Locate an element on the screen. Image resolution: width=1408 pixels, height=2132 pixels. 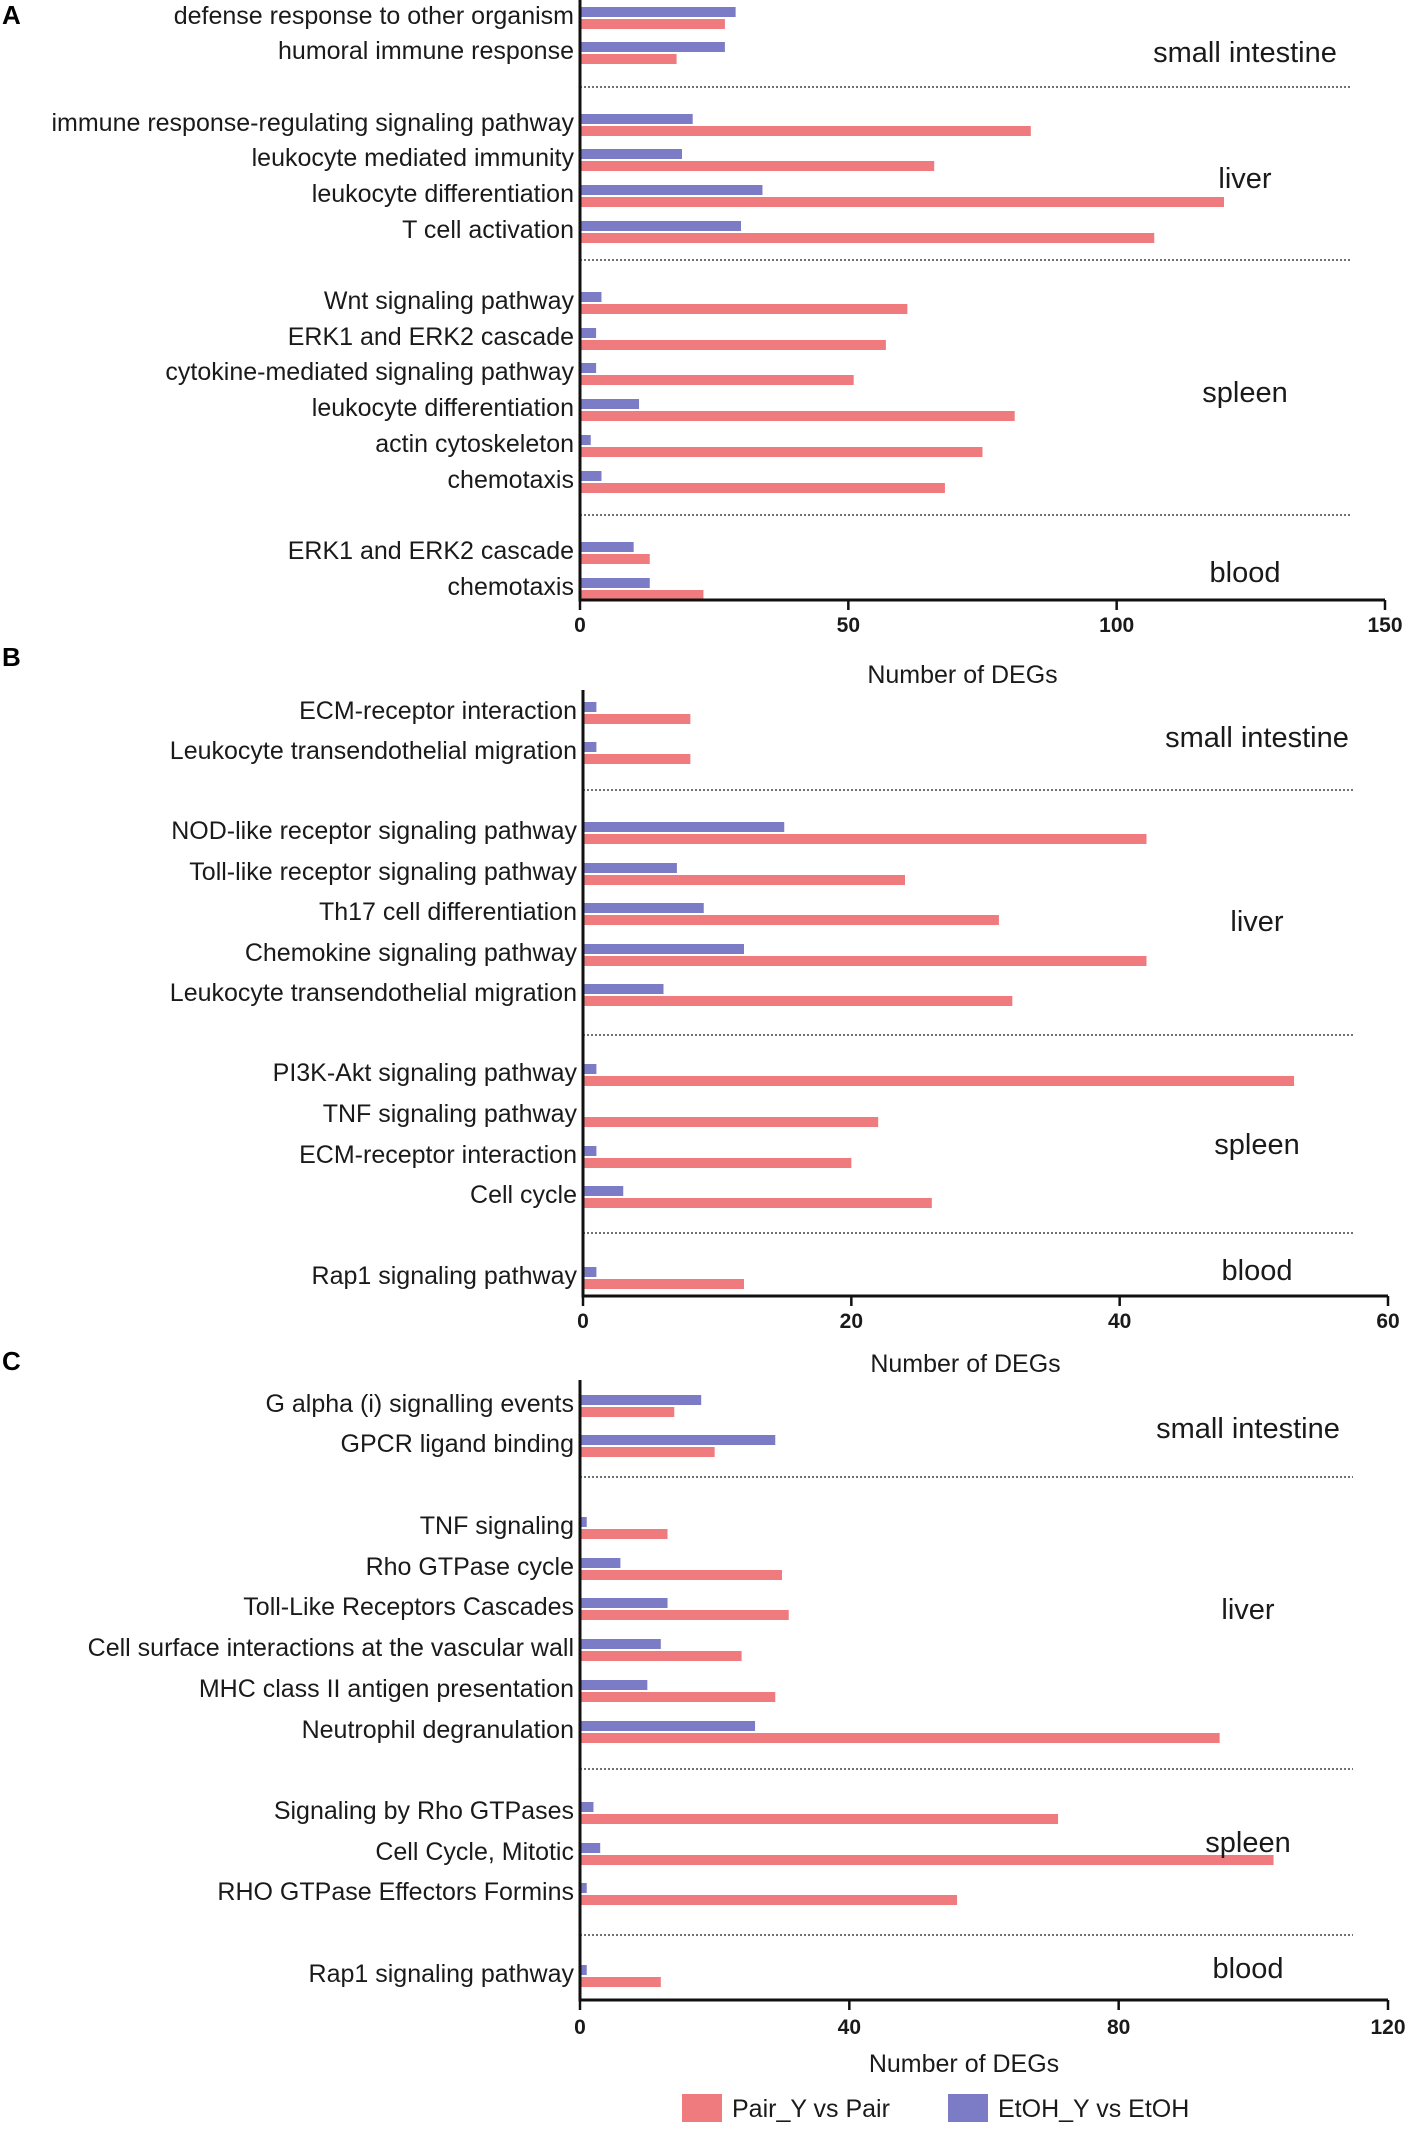
category-label: Neutrophil degranulation is located at coordinates (438, 1730).